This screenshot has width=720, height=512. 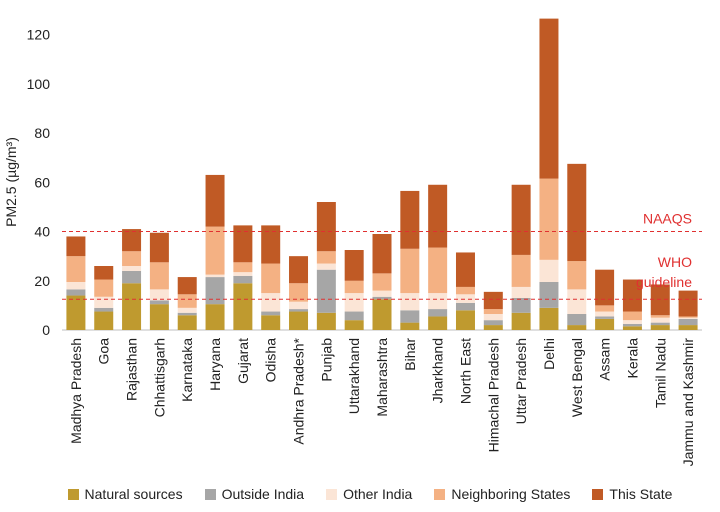 I want to click on legend-swatch, so click(x=210, y=494).